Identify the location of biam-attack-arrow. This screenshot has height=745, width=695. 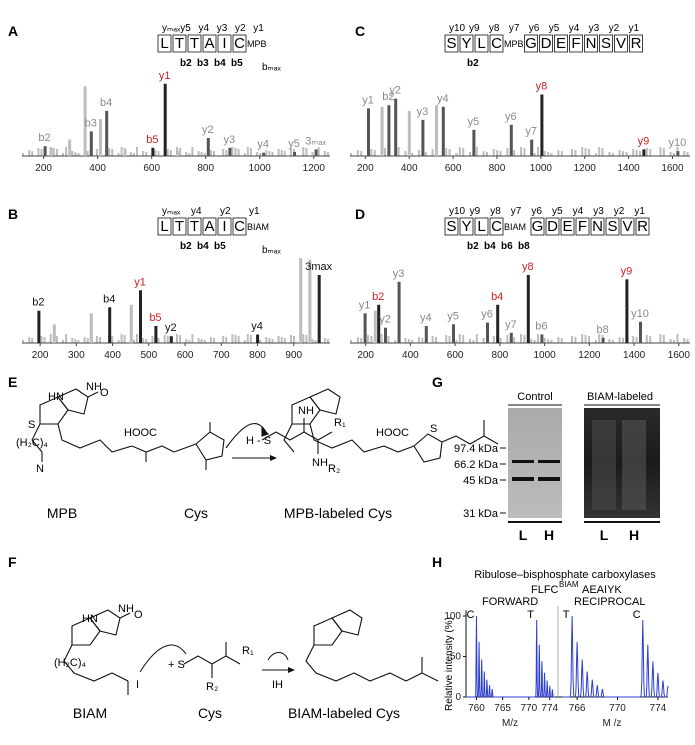
(163, 658).